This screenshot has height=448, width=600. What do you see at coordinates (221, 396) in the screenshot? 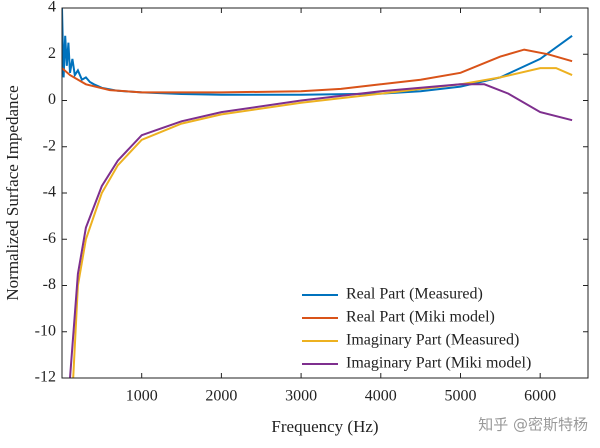
I see `x-tick-label: 2000` at bounding box center [221, 396].